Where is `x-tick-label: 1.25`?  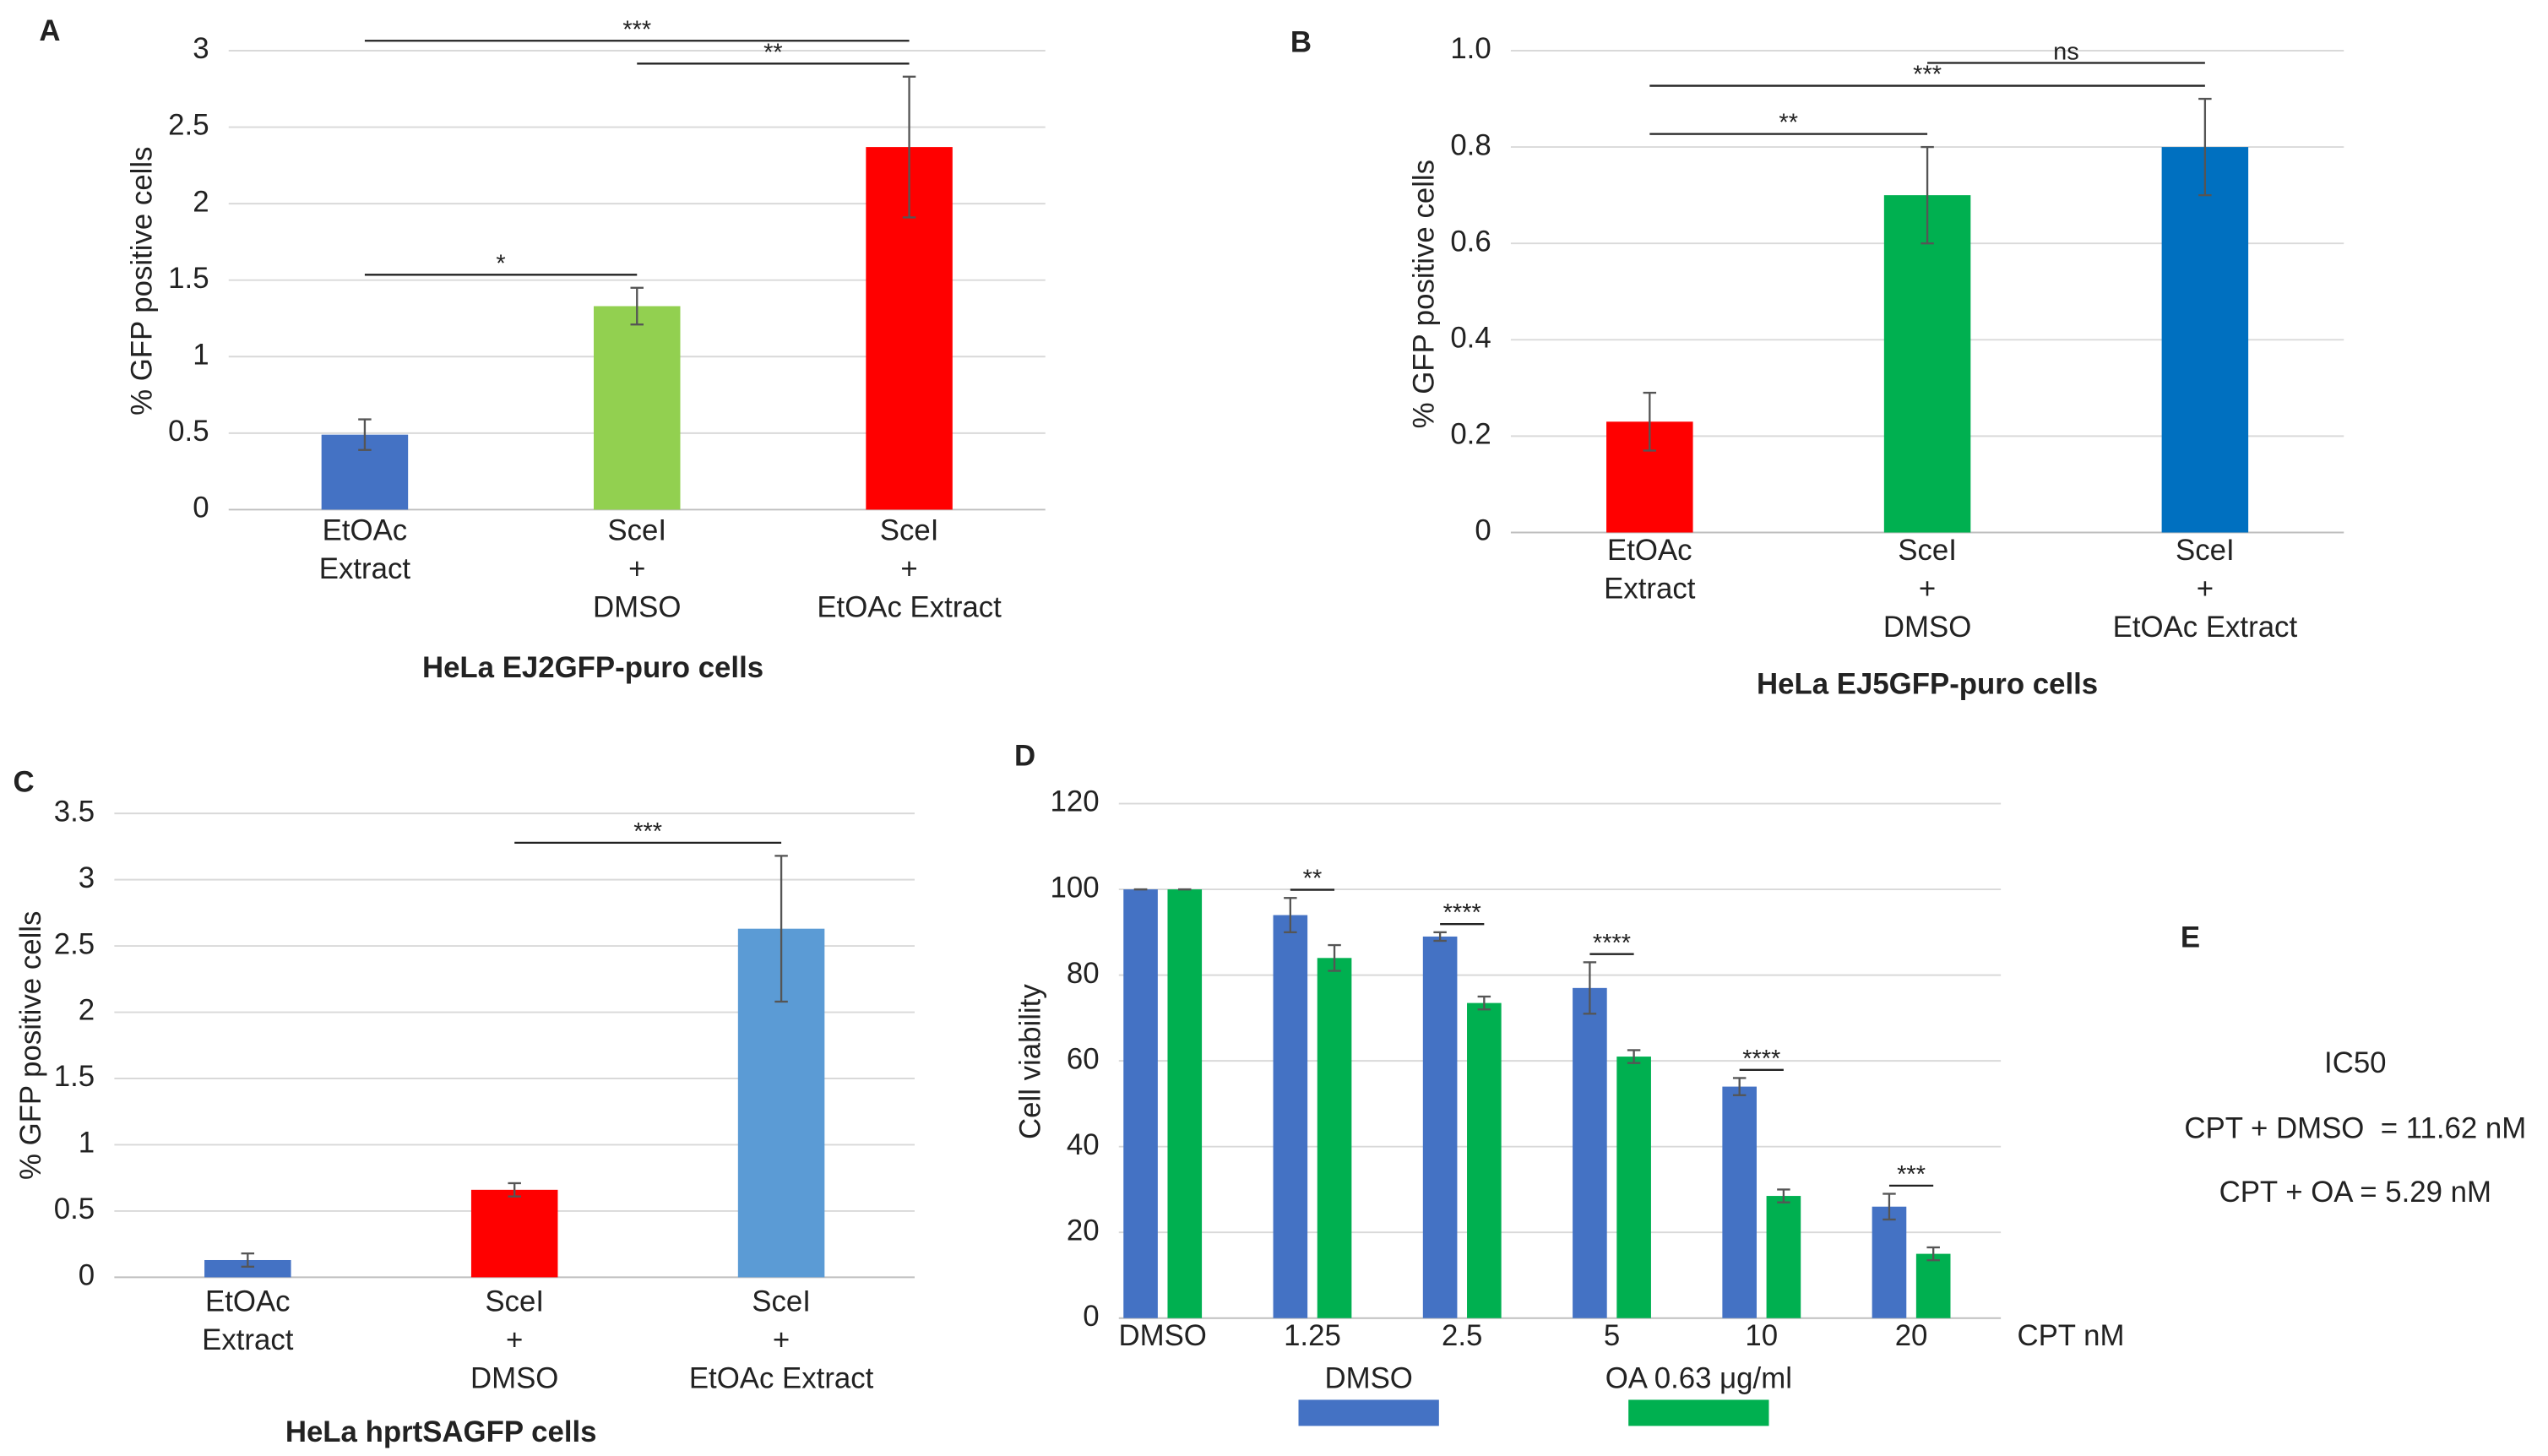
x-tick-label: 1.25 is located at coordinates (1313, 1336).